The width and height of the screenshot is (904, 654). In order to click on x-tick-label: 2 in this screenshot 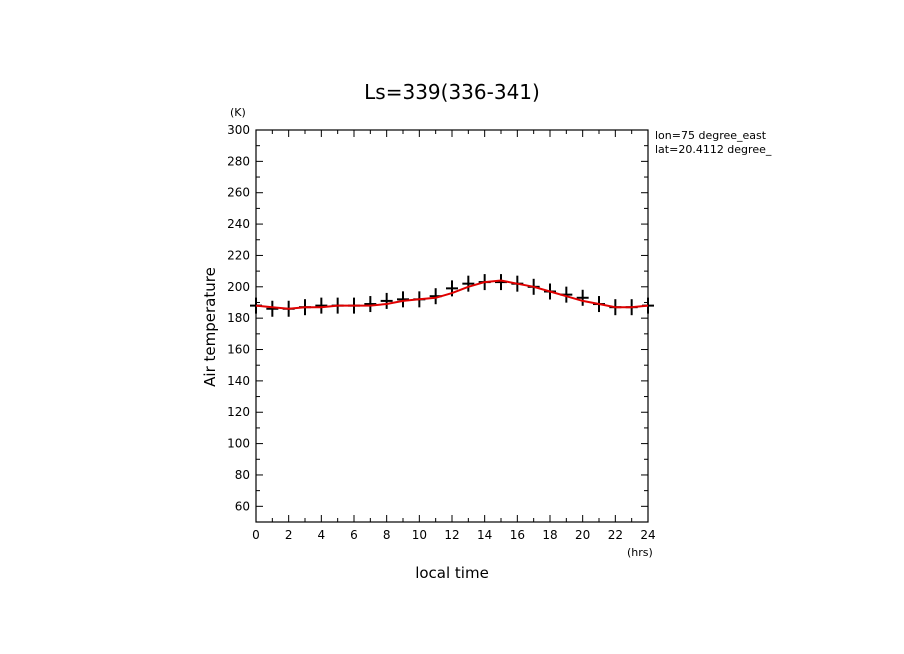, I will do `click(289, 535)`.